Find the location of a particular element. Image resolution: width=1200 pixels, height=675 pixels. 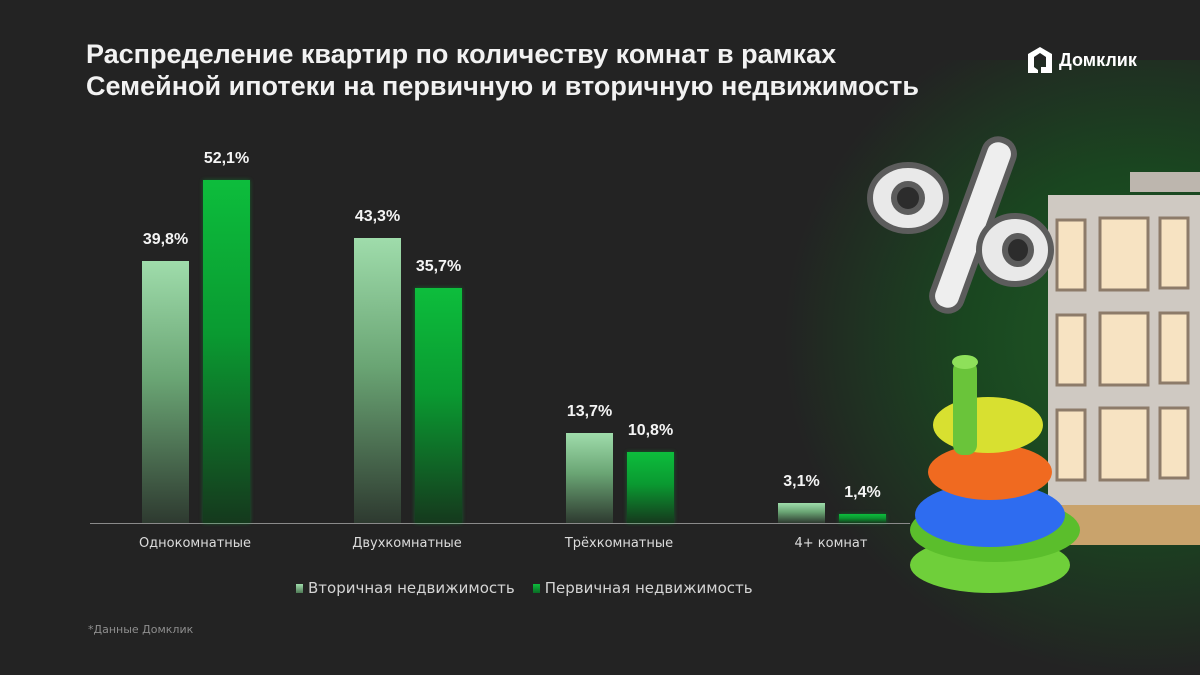

category-label: Однокомнатные is located at coordinates (195, 543).